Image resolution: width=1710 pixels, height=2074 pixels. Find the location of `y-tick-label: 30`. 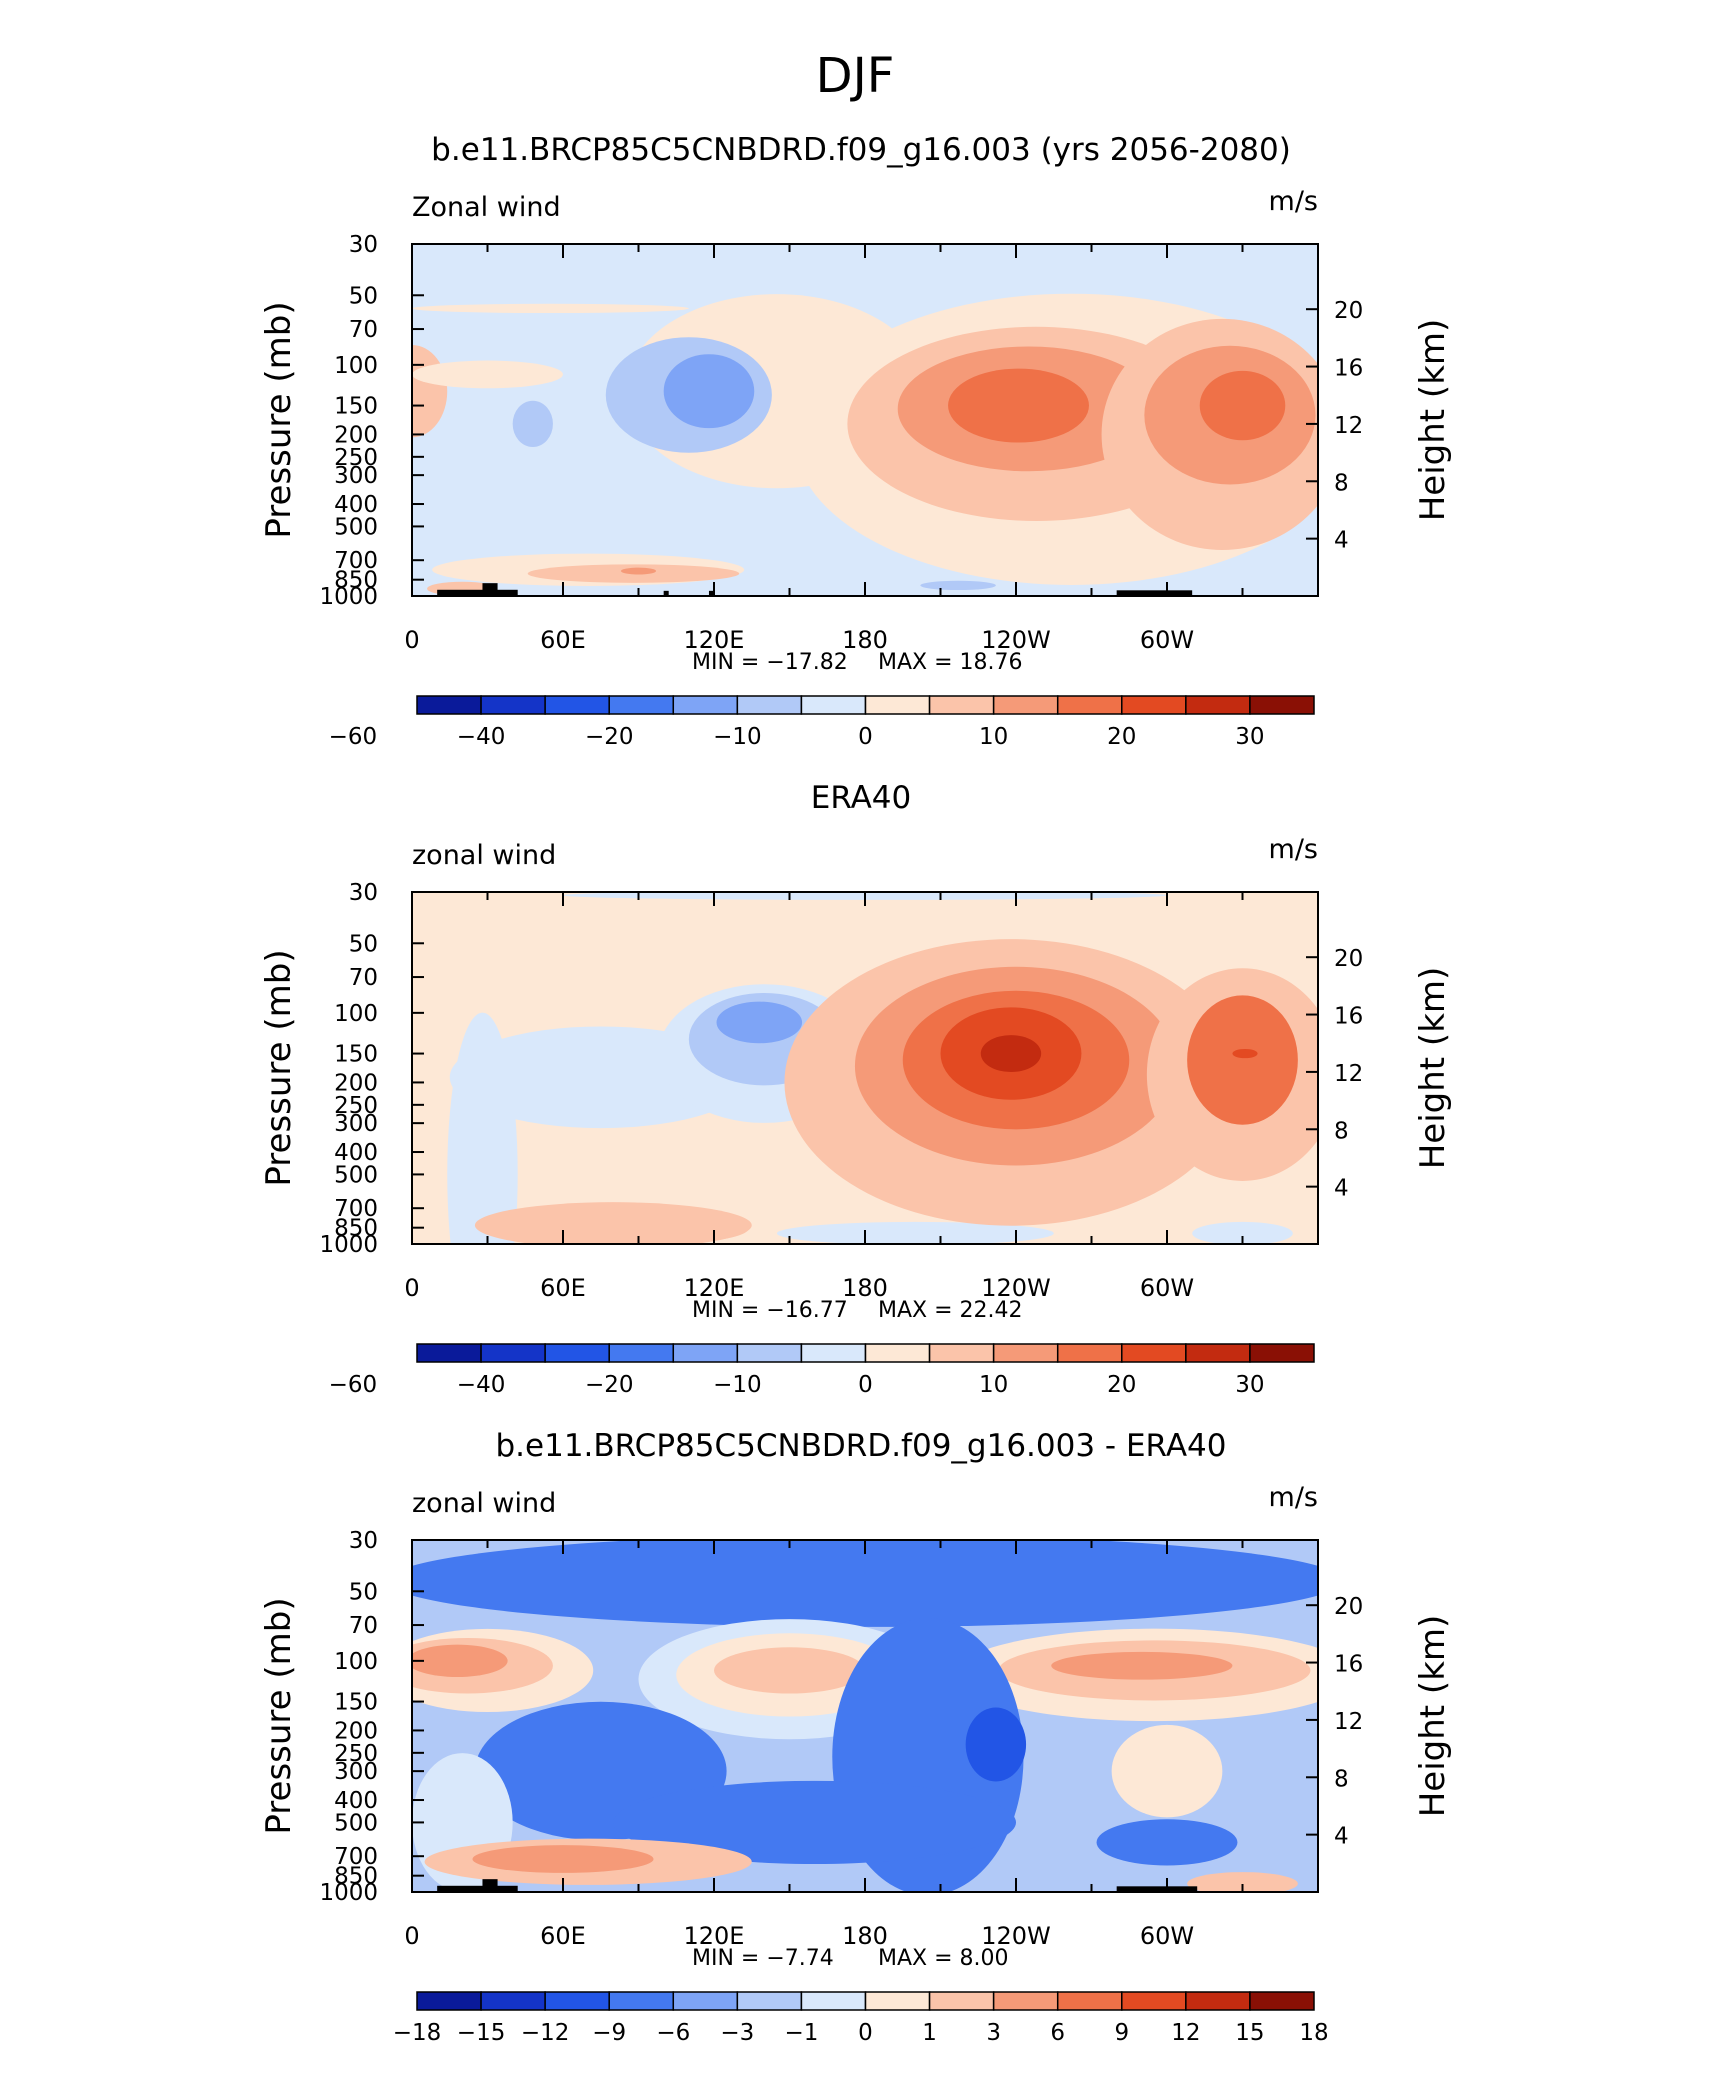

y-tick-label: 30 is located at coordinates (363, 245).